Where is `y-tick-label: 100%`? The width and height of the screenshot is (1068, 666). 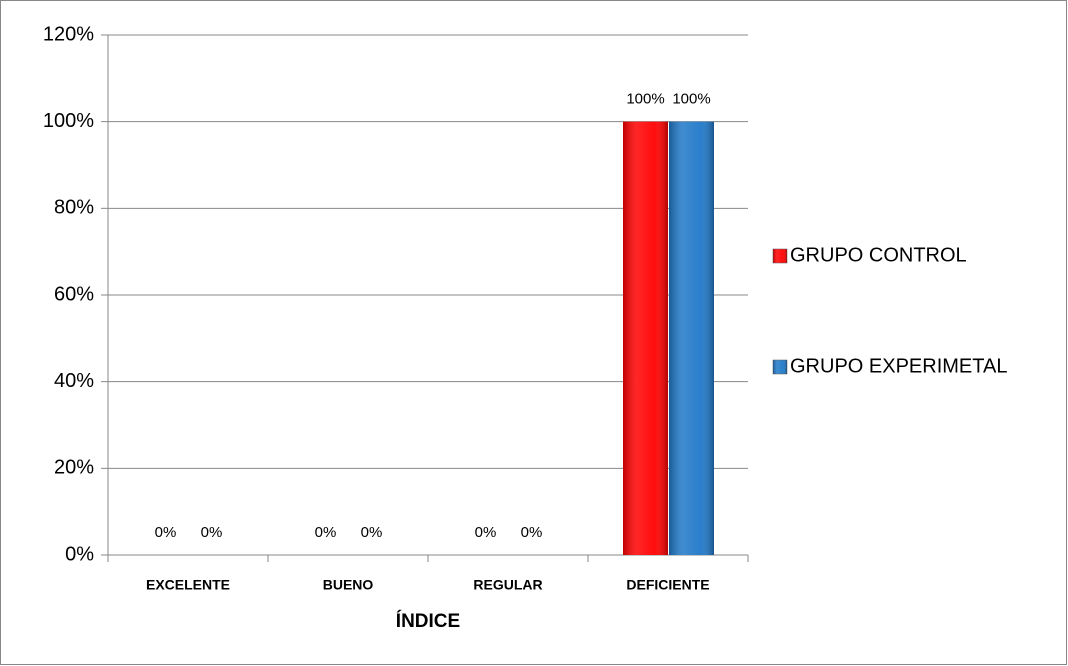
y-tick-label: 100% is located at coordinates (68, 121).